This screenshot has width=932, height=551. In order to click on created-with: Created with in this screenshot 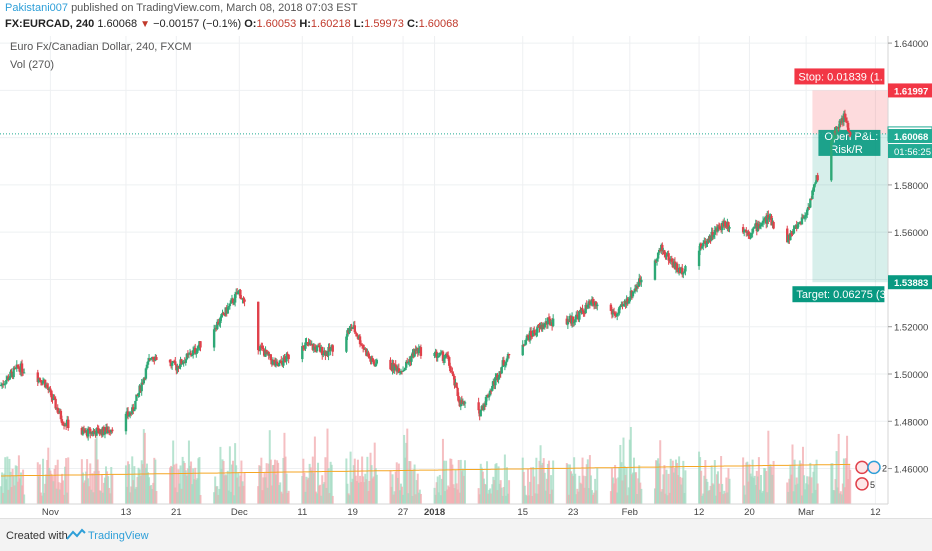, I will do `click(37, 536)`.